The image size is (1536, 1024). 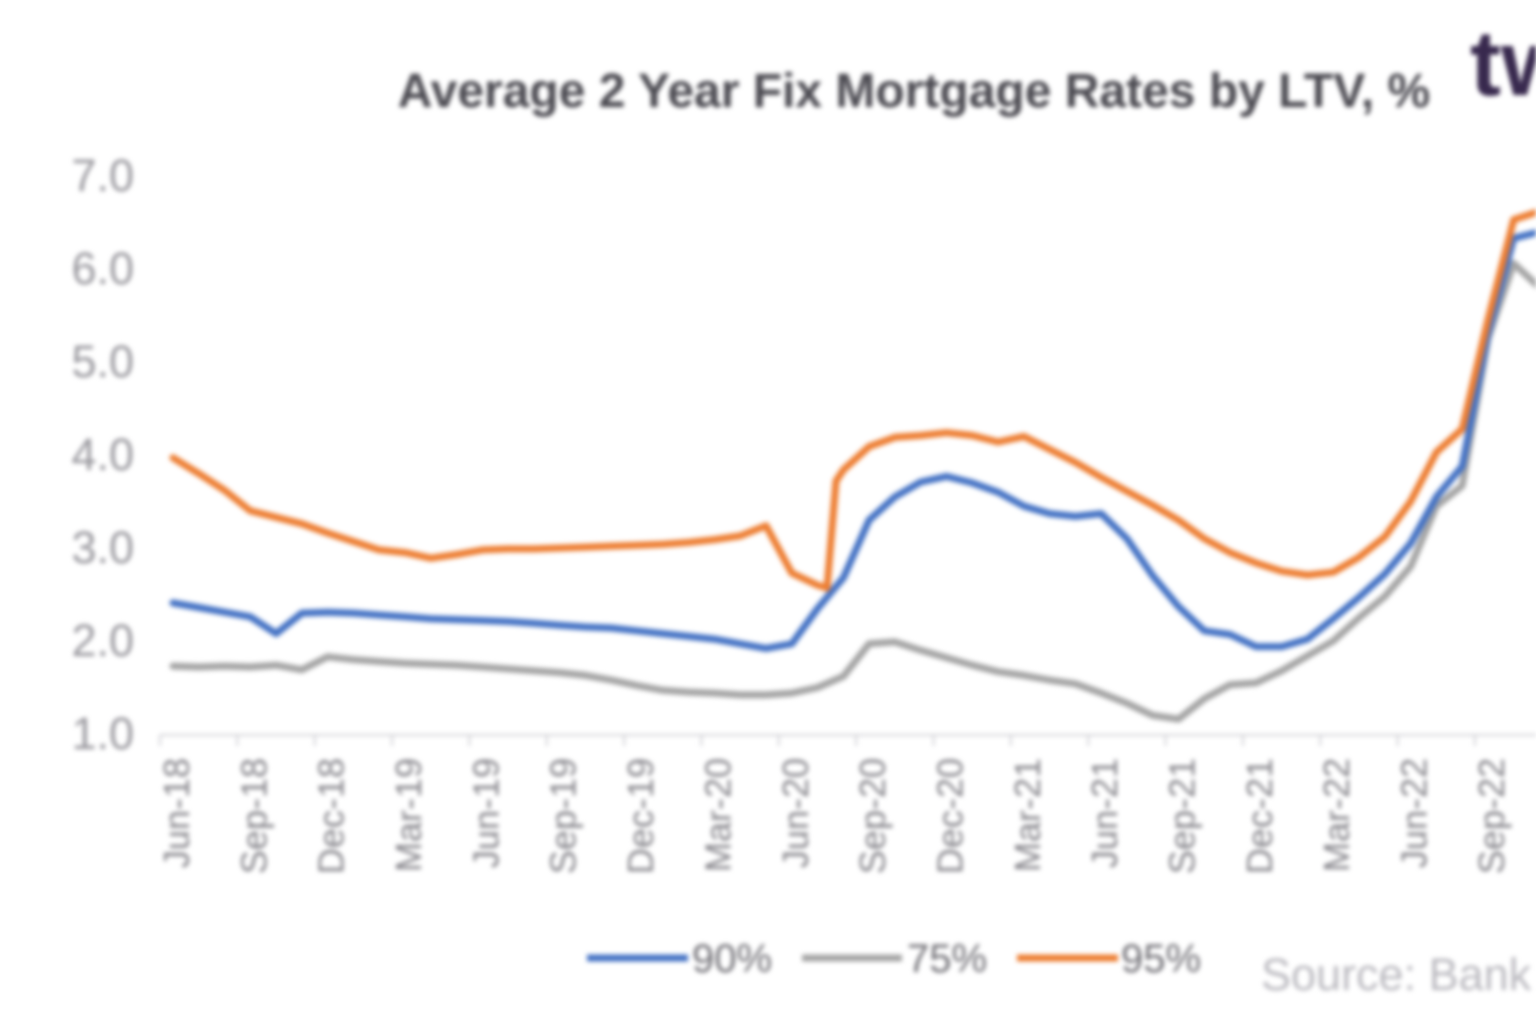 I want to click on svg-text: Sep-18, so click(x=253, y=816).